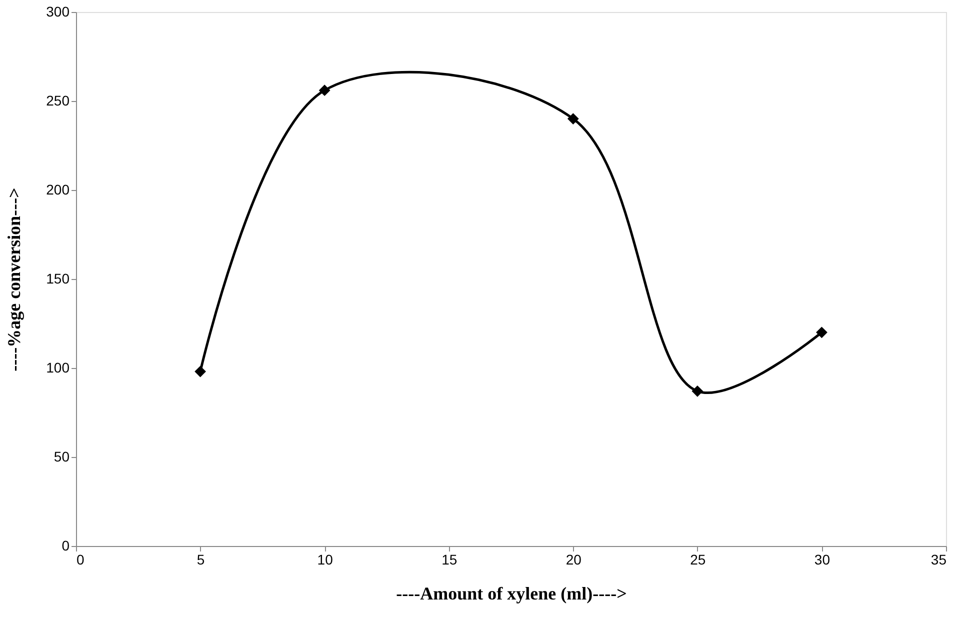  What do you see at coordinates (574, 560) in the screenshot?
I see `x-tick-label: 20` at bounding box center [574, 560].